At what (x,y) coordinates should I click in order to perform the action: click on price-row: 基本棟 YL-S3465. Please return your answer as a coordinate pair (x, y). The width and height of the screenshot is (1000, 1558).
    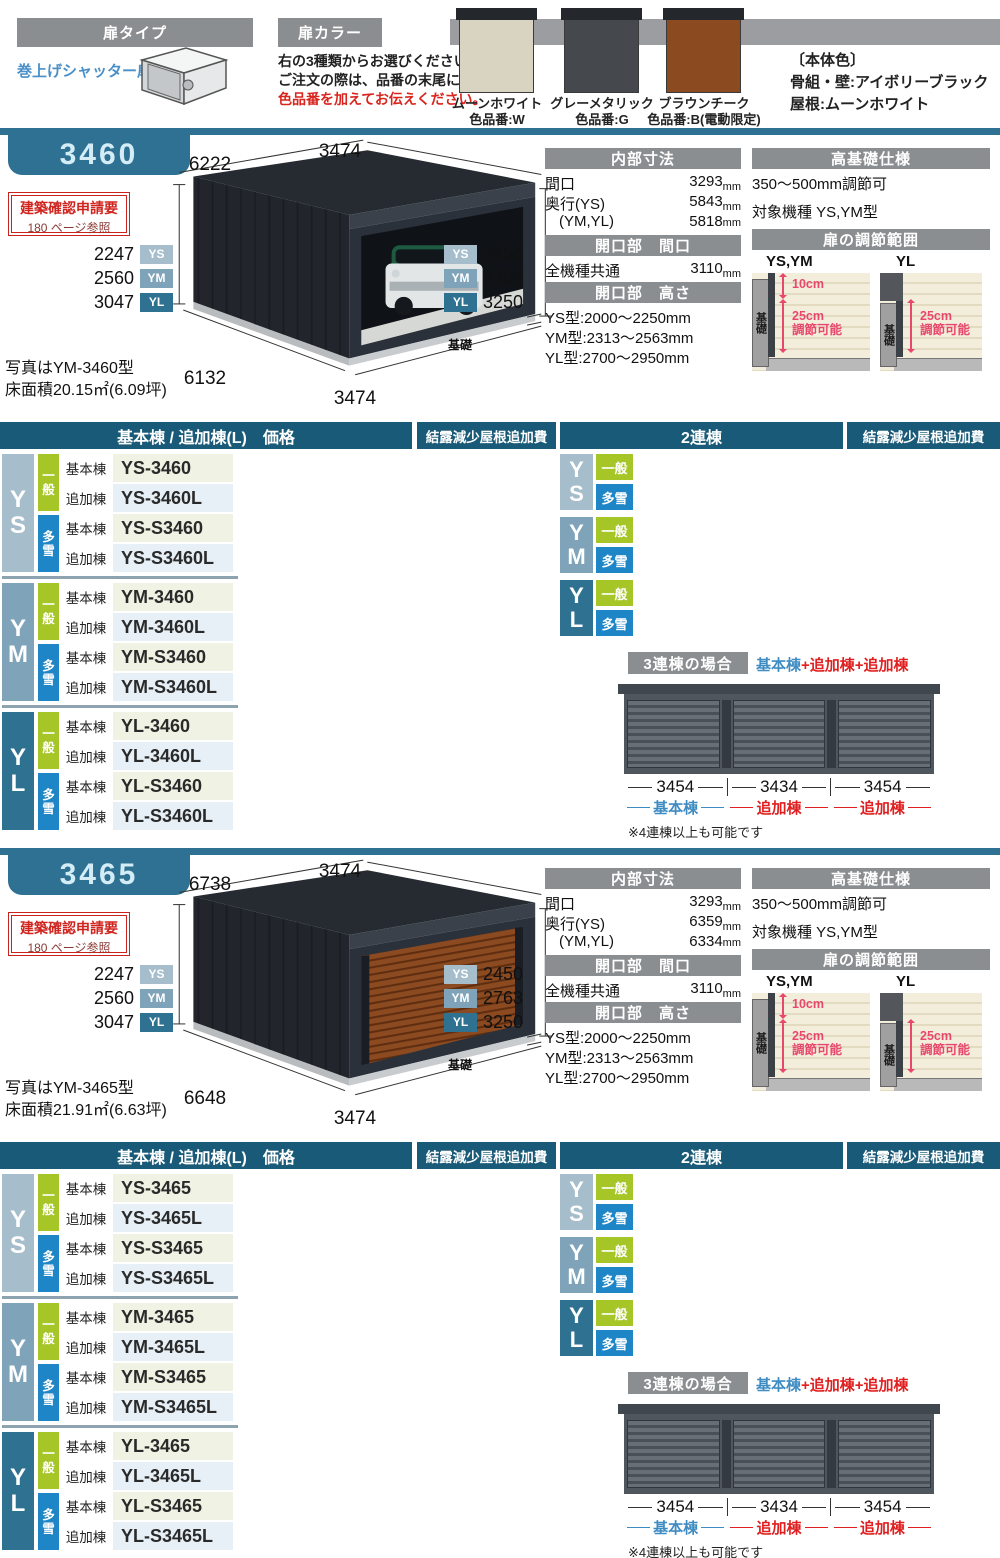
    Looking at the image, I should click on (237, 1506).